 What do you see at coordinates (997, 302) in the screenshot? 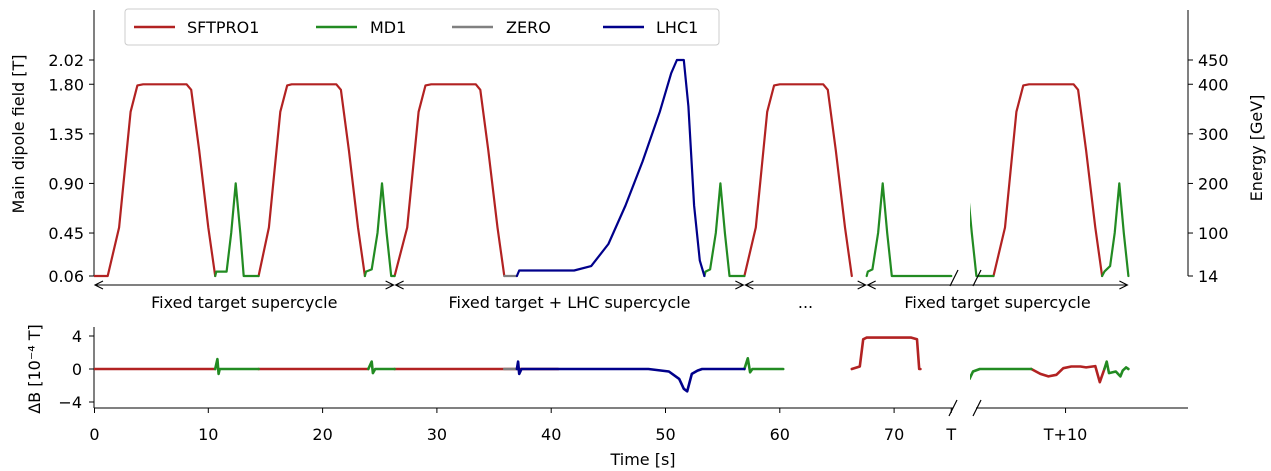
I see `annotation-label-3: Fixed target supercycle` at bounding box center [997, 302].